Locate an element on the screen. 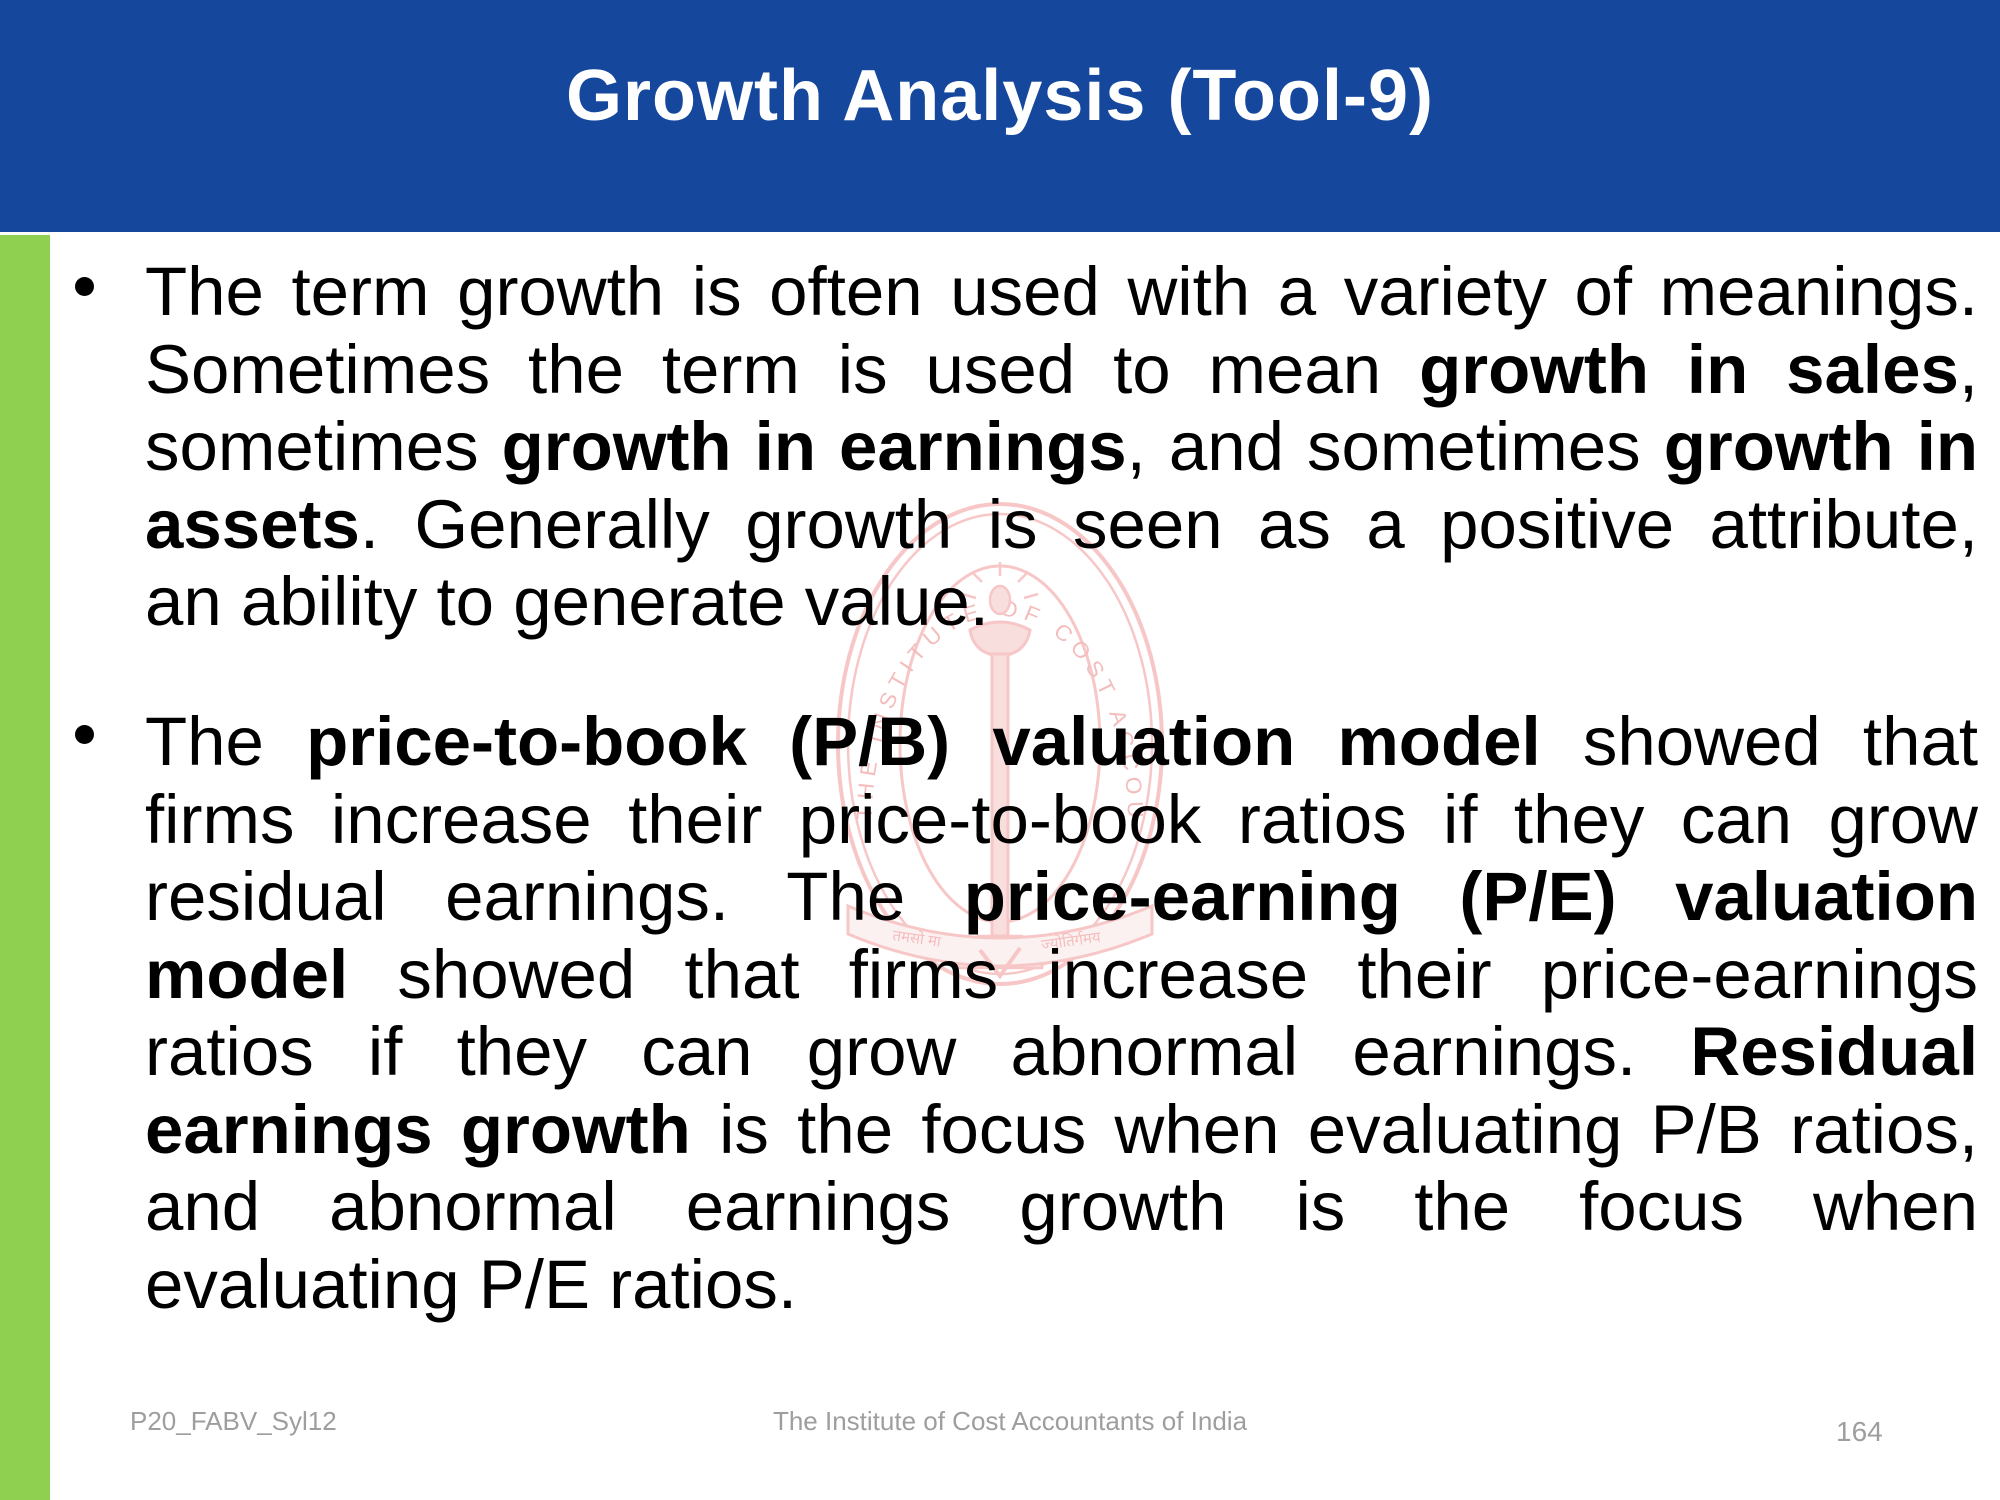  lamp-flame-icon is located at coordinates (1000, 600).